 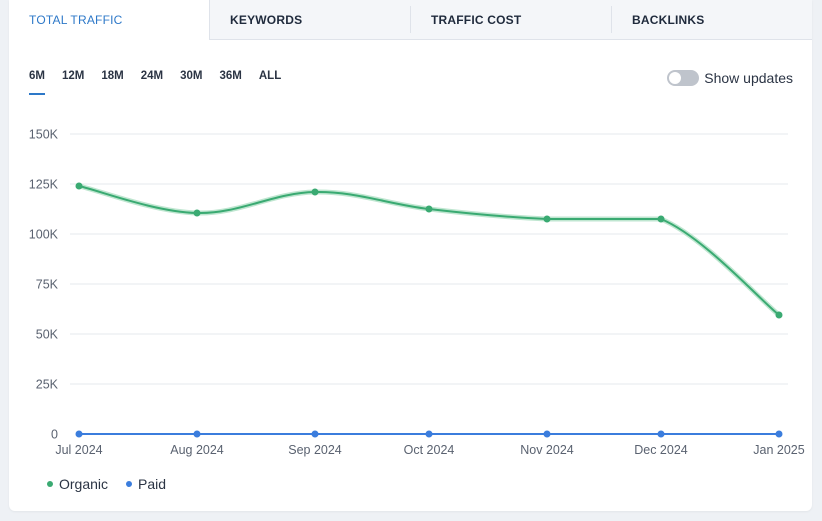 I want to click on x-tick-label: Sep 2024, so click(x=315, y=450).